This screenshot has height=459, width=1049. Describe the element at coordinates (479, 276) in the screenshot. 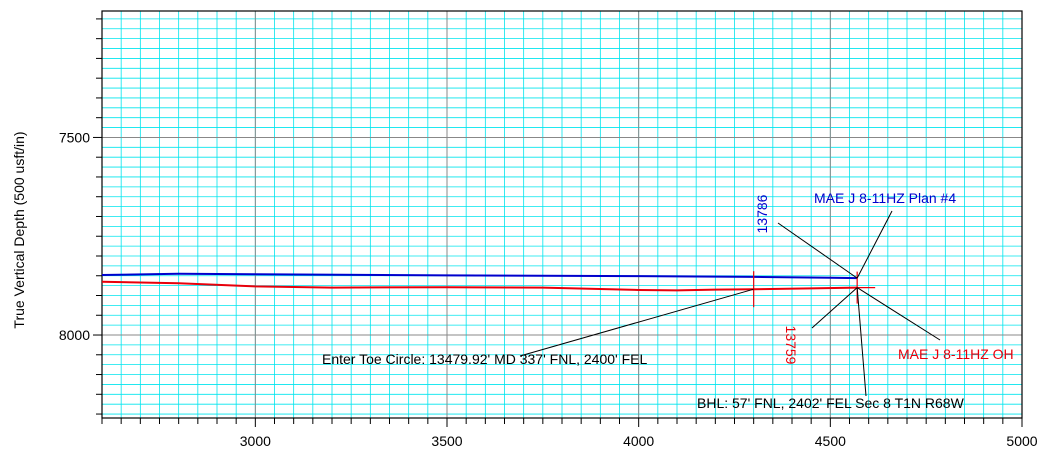

I see `plan-series-line` at that location.